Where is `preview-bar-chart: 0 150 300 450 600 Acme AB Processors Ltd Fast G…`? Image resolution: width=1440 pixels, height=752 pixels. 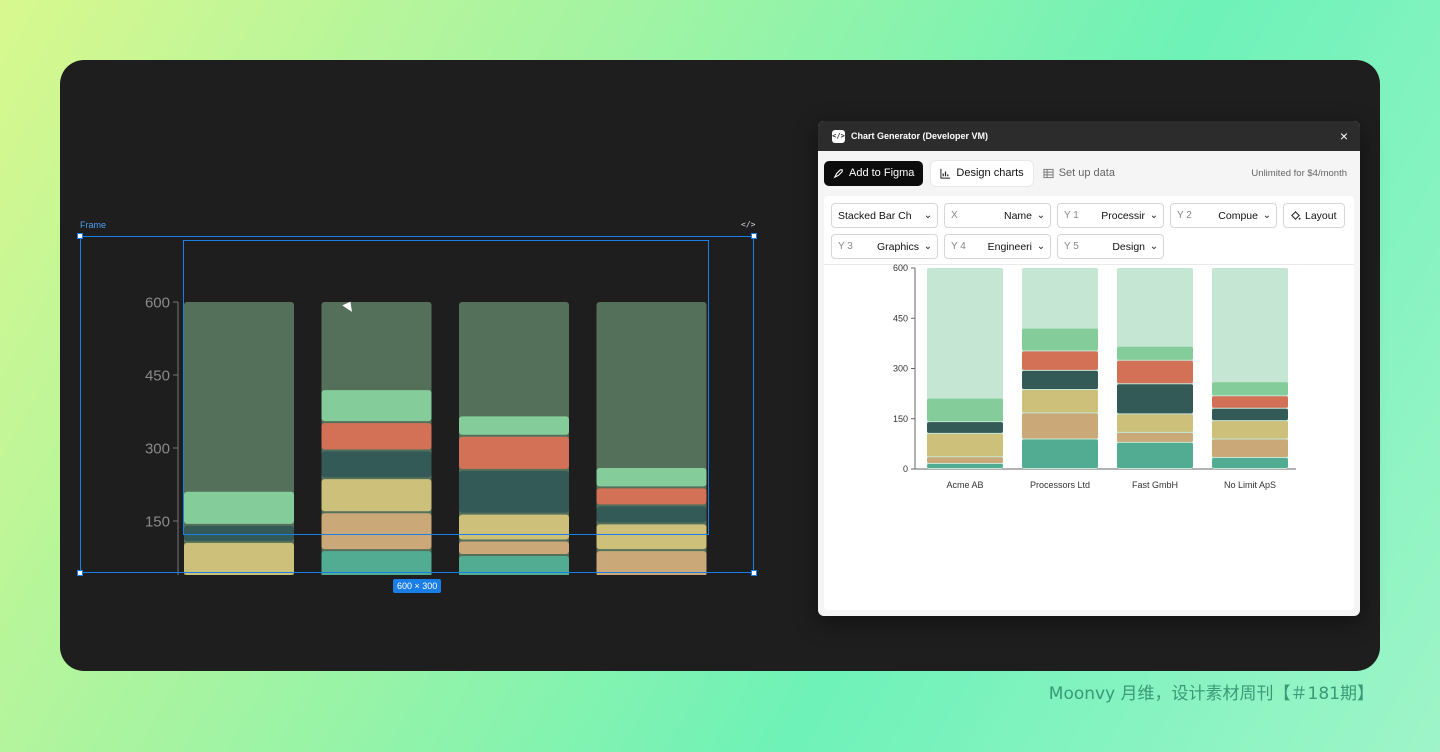
preview-bar-chart: 0 150 300 450 600 Acme AB Processors Ltd Fast G… is located at coordinates (1094, 376).